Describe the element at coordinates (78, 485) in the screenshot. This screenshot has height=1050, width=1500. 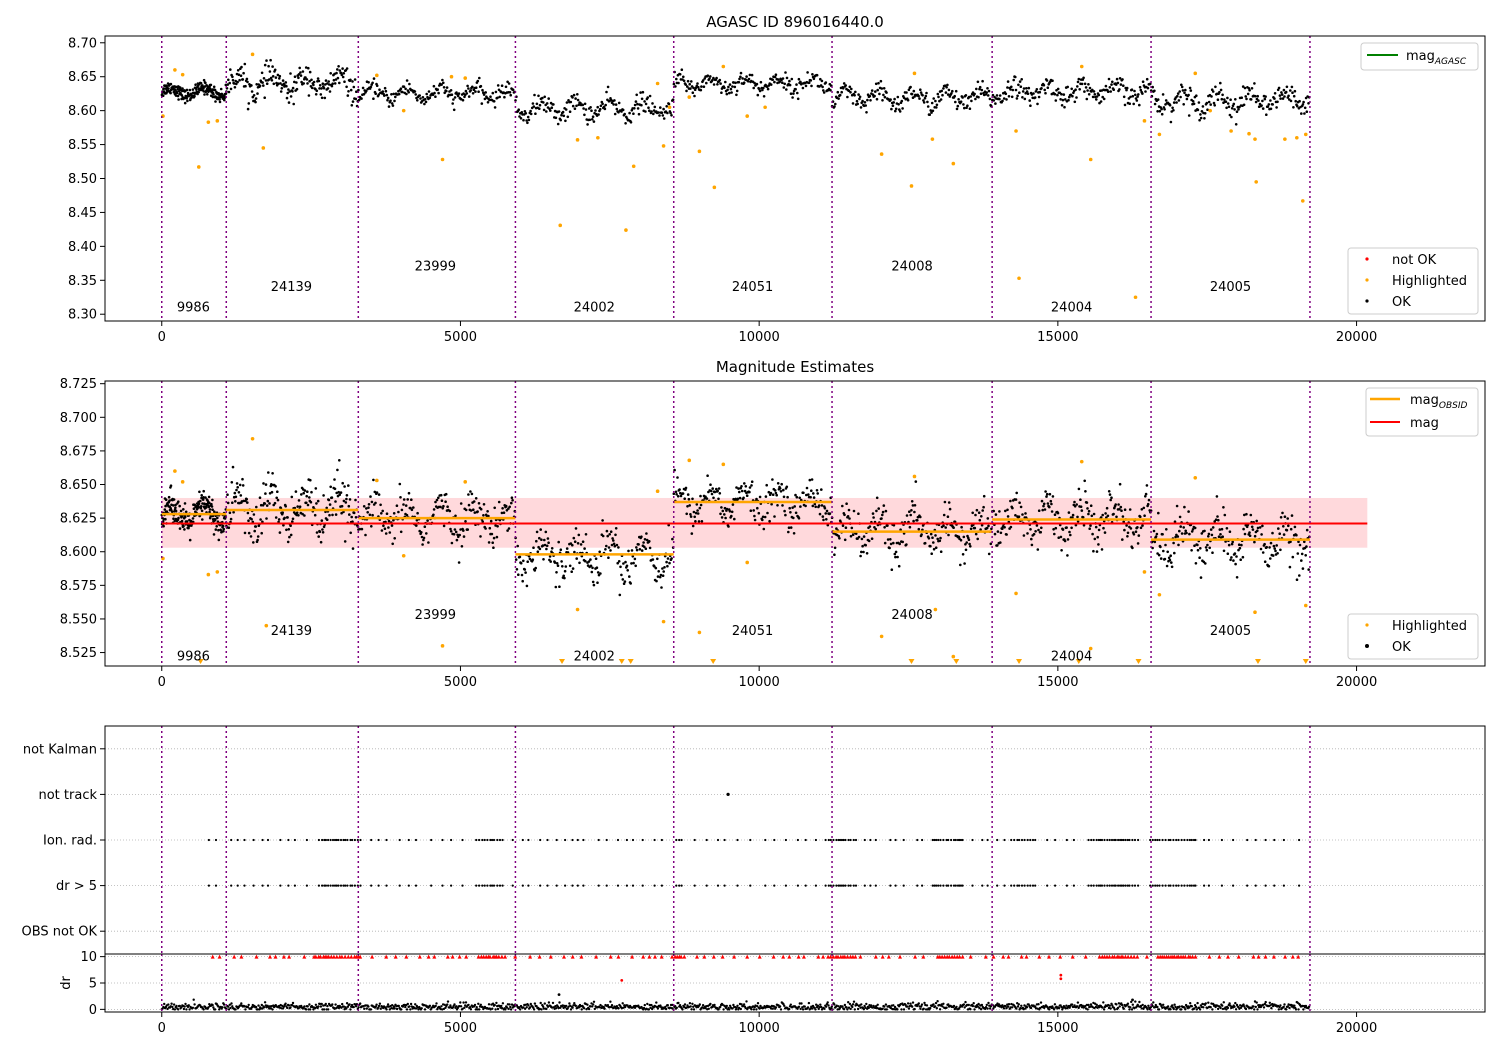
I see `mid-ytick-label-5: 8.650` at that location.